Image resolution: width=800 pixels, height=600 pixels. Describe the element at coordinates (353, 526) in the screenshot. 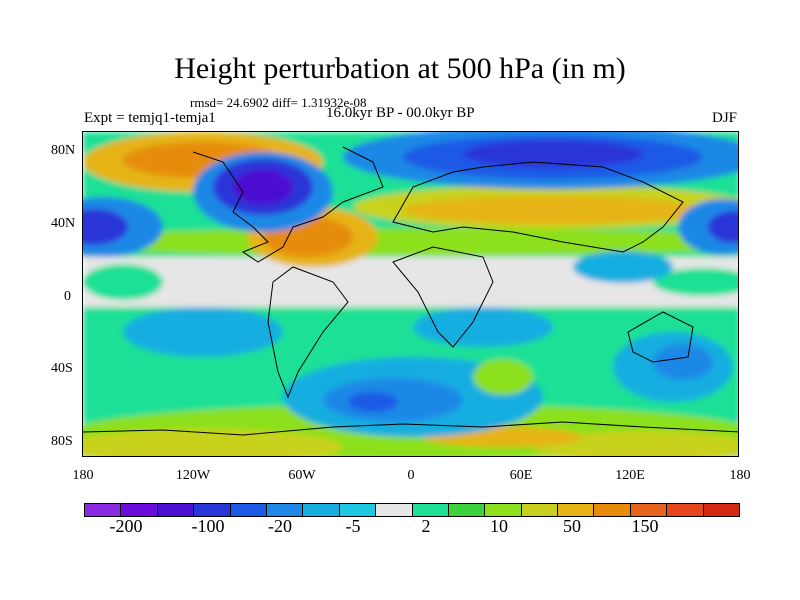

I see `colorbar-label: -5` at that location.